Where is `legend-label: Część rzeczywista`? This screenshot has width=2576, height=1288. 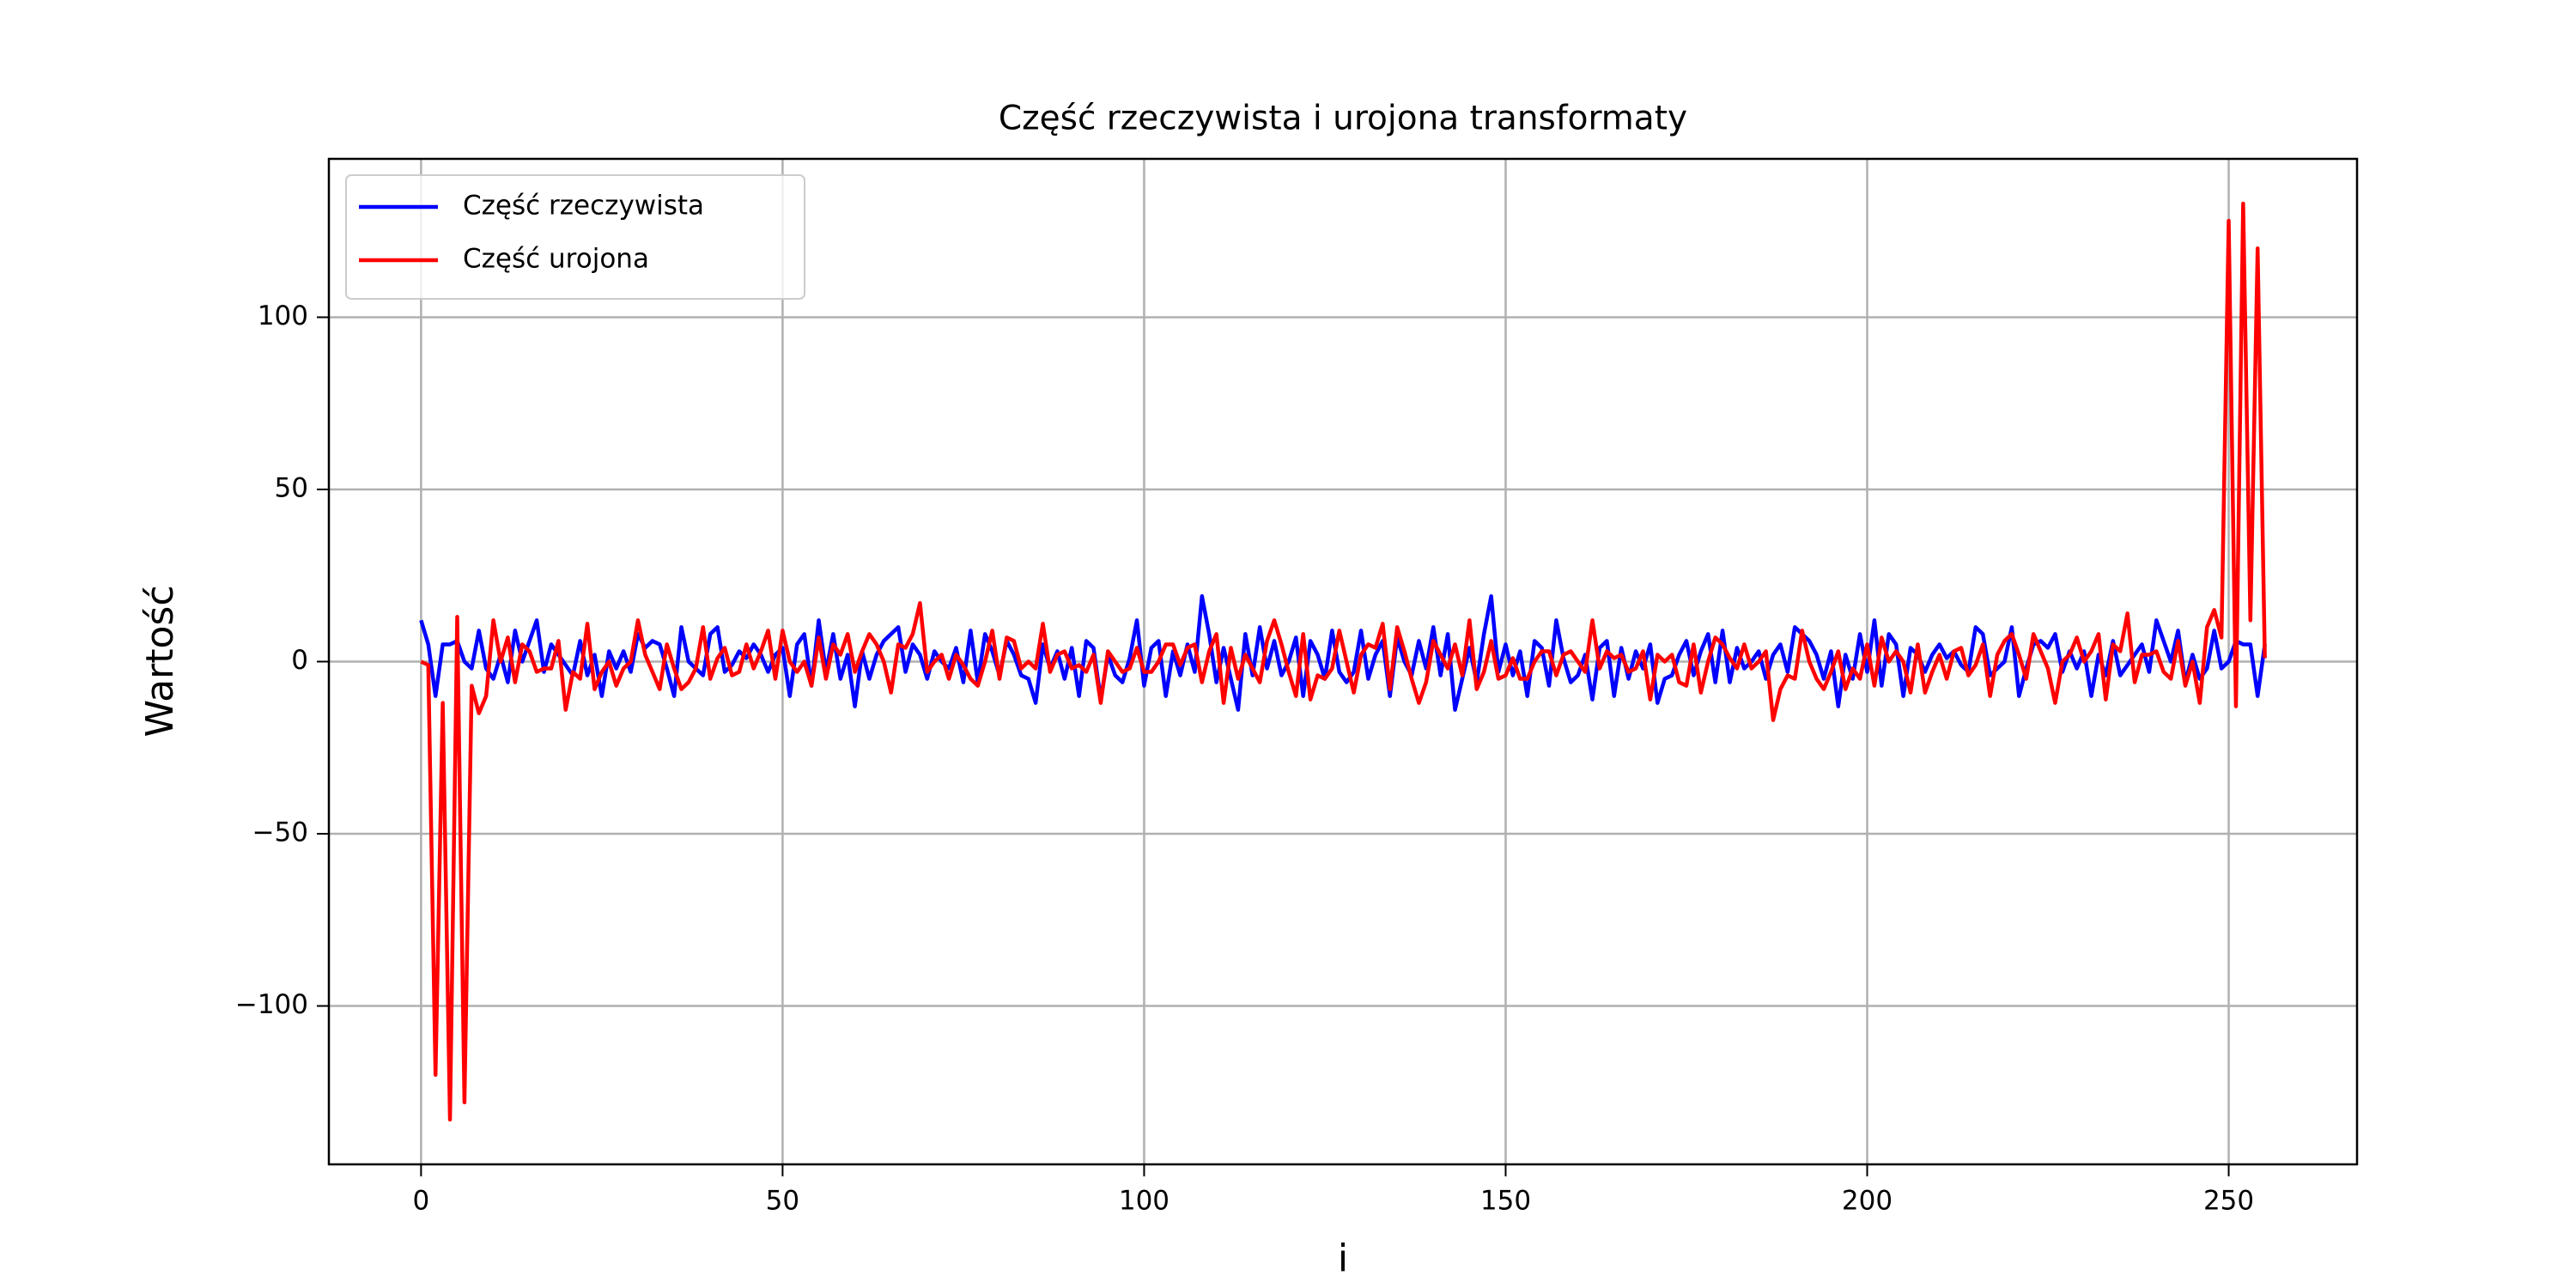
legend-label: Część rzeczywista is located at coordinates (583, 207).